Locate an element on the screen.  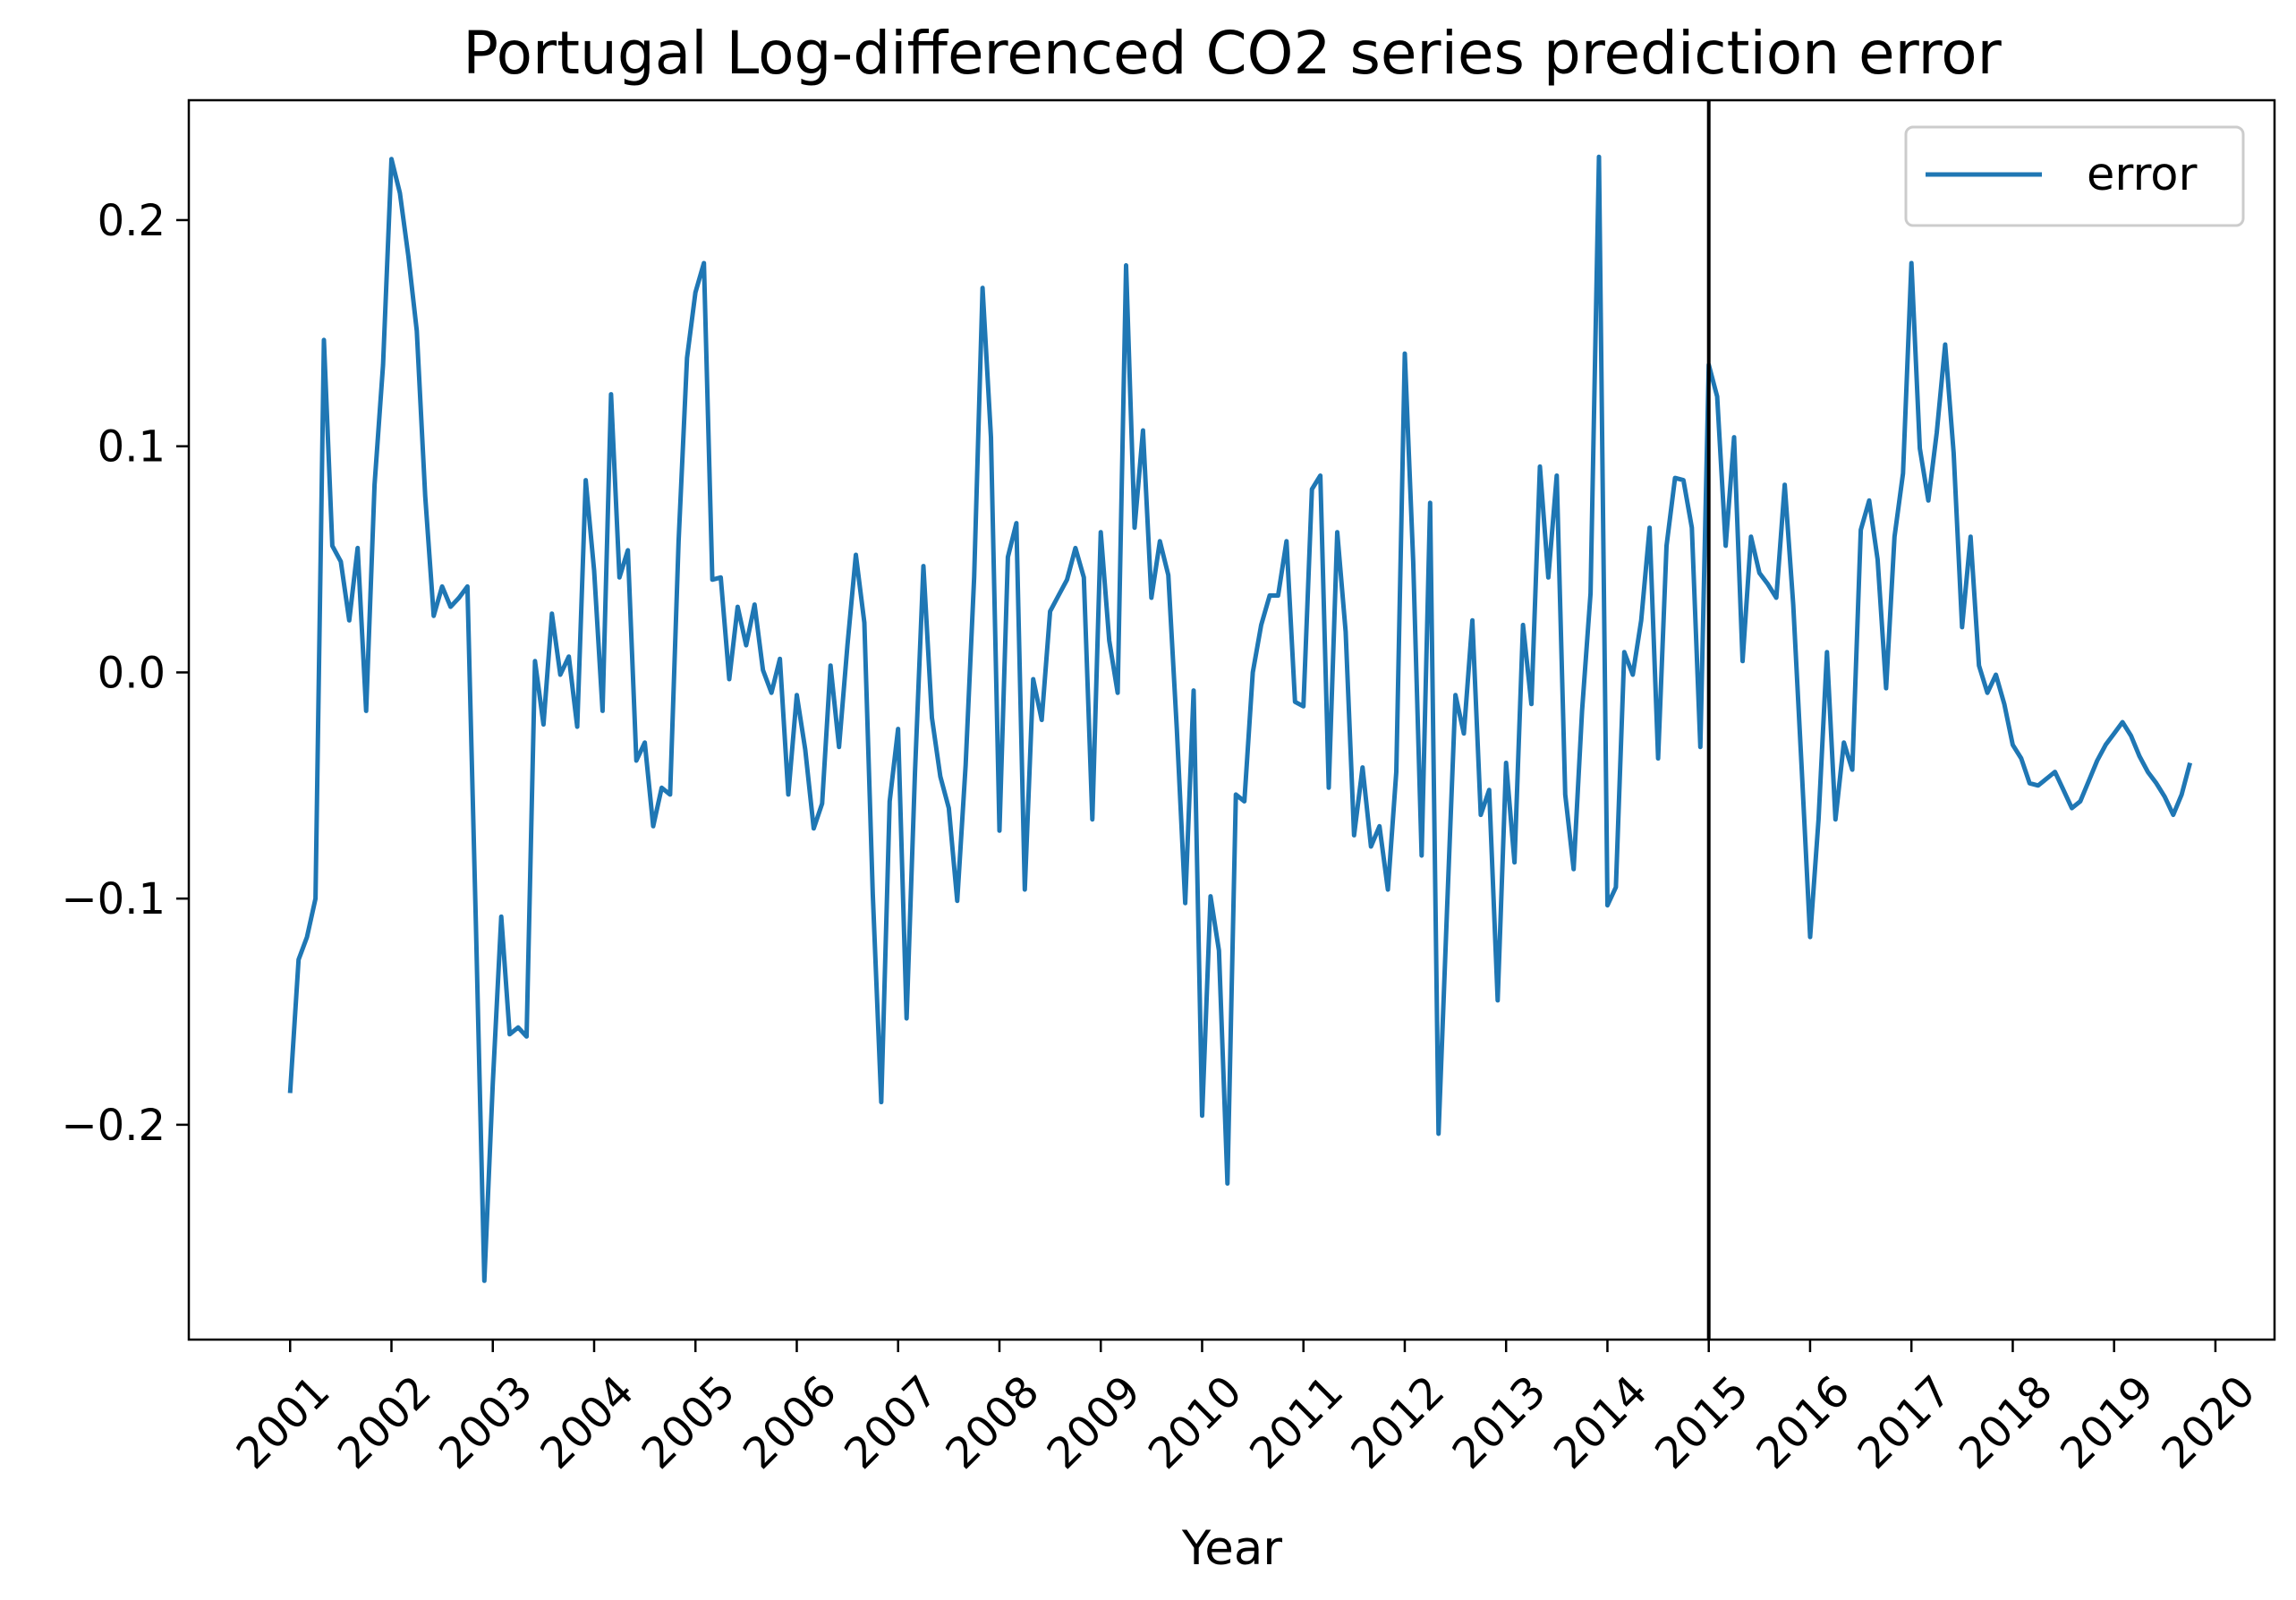
x-tick-label: 2014 is located at coordinates (1600, 1422).